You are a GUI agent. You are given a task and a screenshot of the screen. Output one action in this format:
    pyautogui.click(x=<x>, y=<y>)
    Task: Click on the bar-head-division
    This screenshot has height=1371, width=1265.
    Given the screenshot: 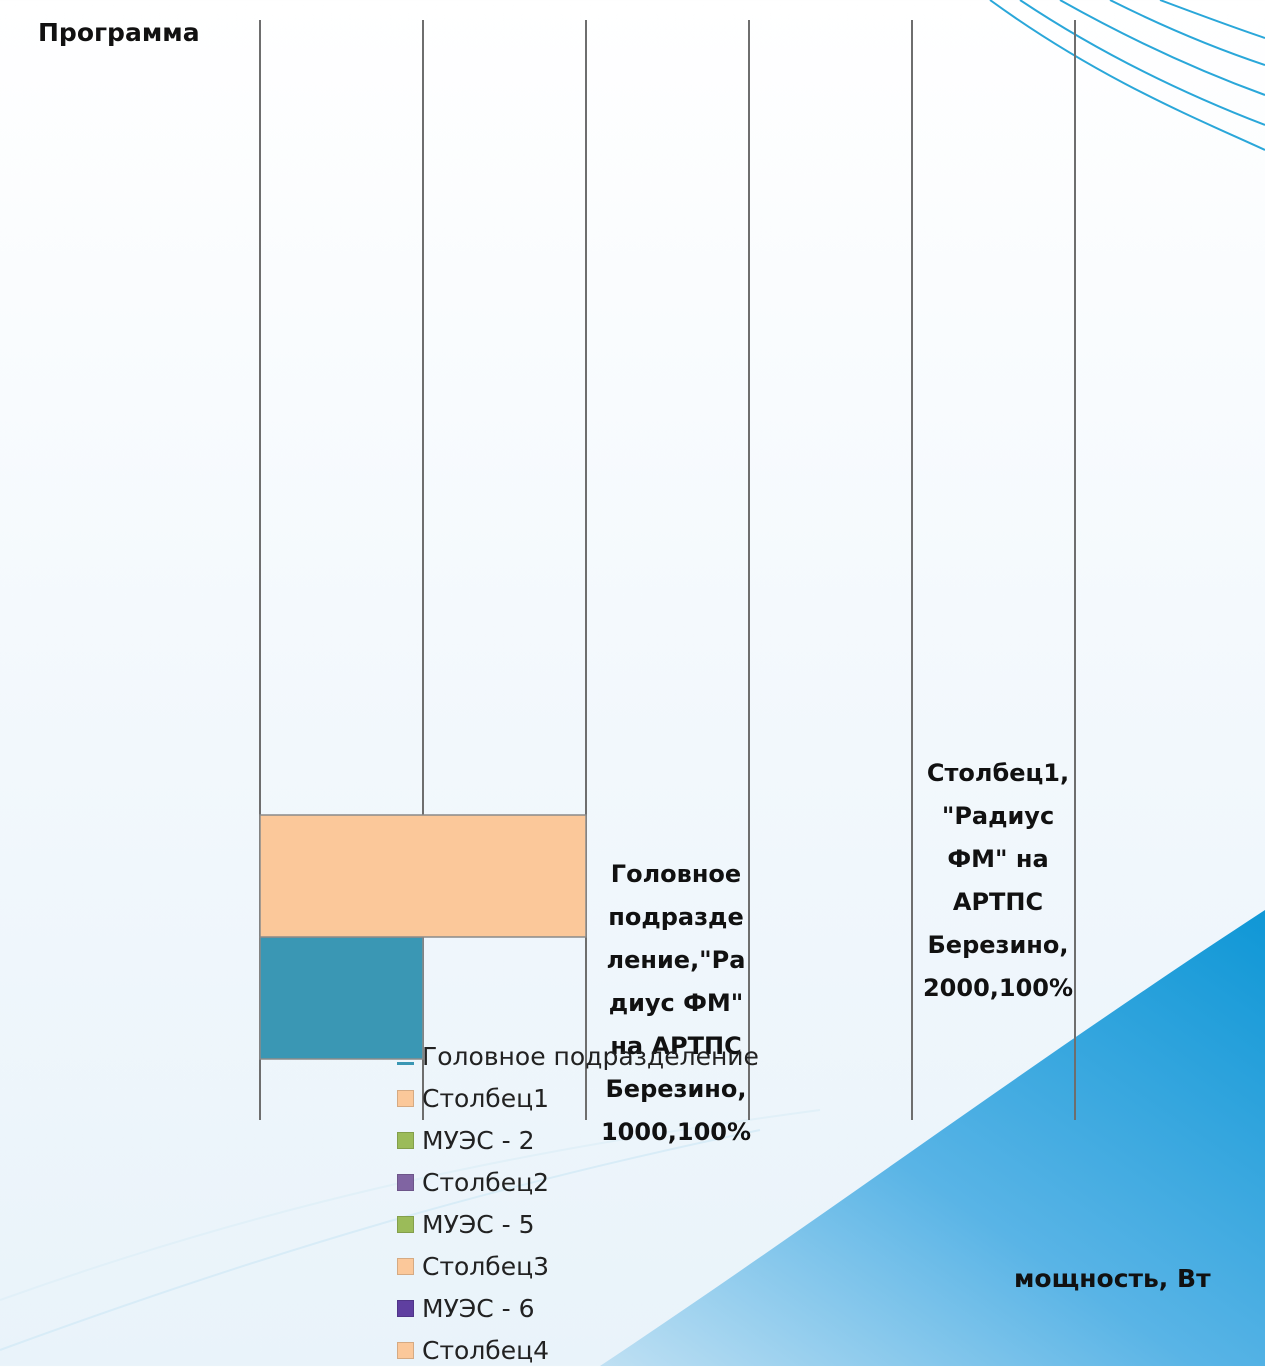 What is the action you would take?
    pyautogui.click(x=341, y=998)
    